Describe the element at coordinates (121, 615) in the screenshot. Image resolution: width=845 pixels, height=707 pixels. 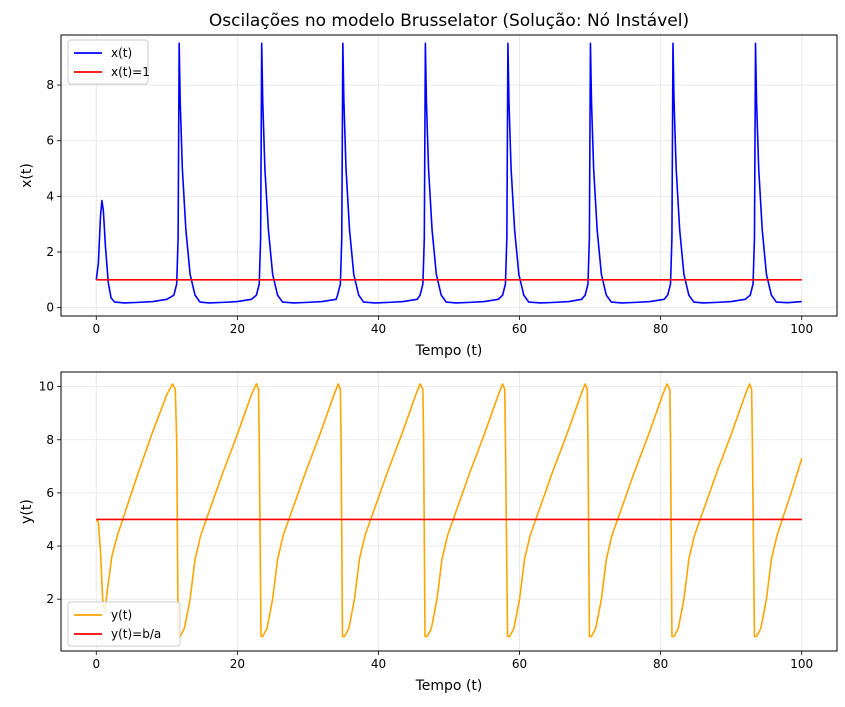
I see `legend-label: y(t)` at that location.